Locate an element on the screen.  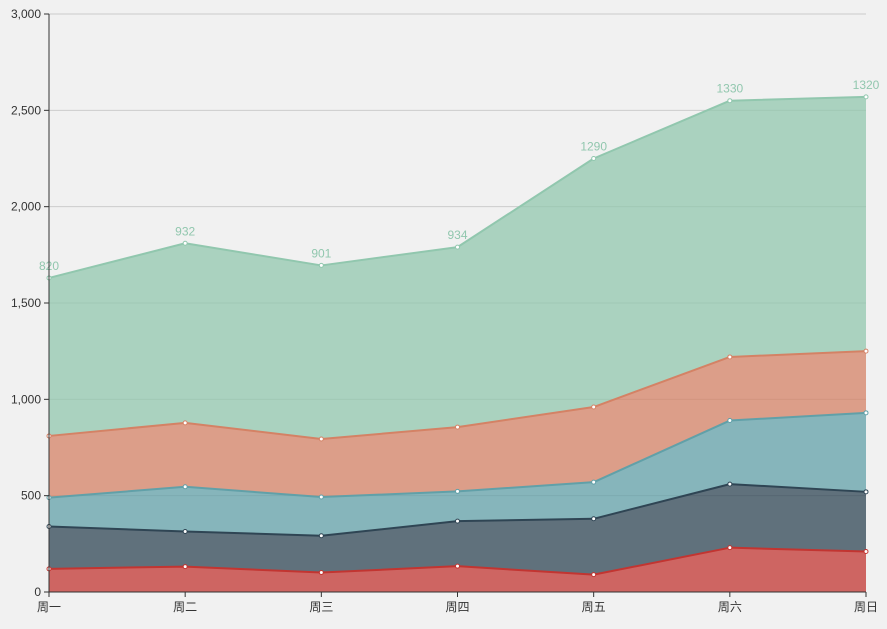
value-label: 901 is located at coordinates (321, 253).